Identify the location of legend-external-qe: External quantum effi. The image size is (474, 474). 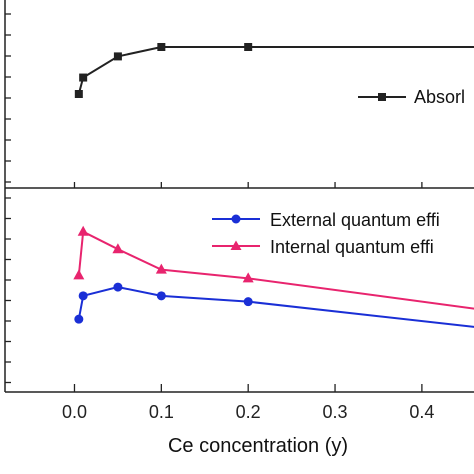
(326, 220).